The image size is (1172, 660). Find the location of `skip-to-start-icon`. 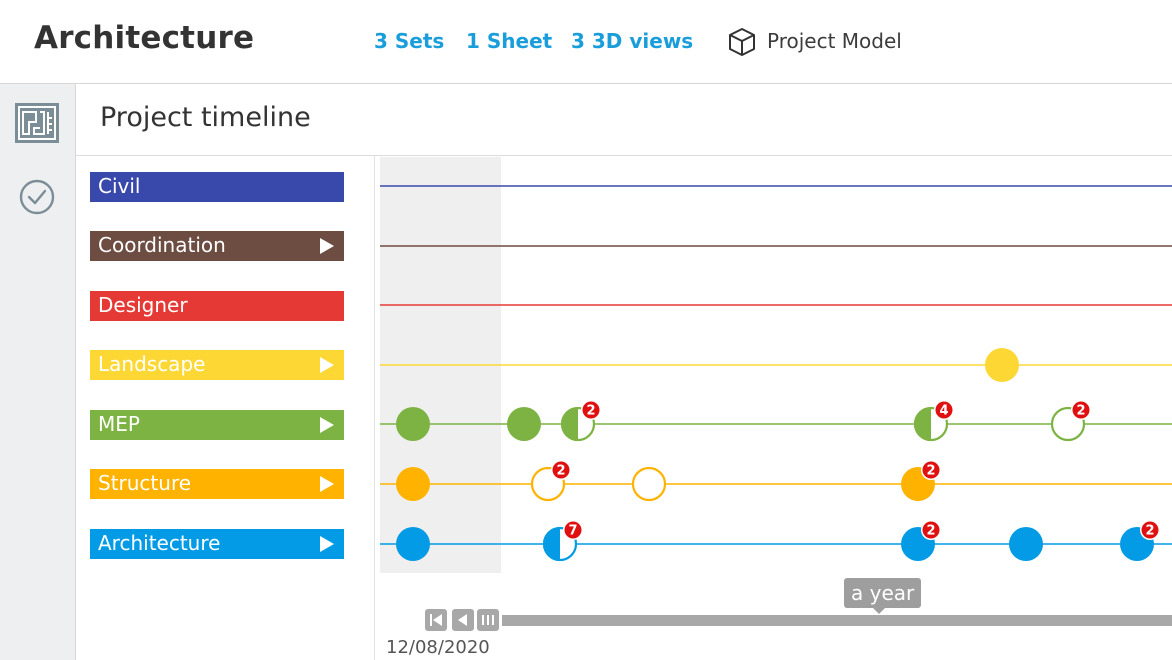

skip-to-start-icon is located at coordinates (436, 620).